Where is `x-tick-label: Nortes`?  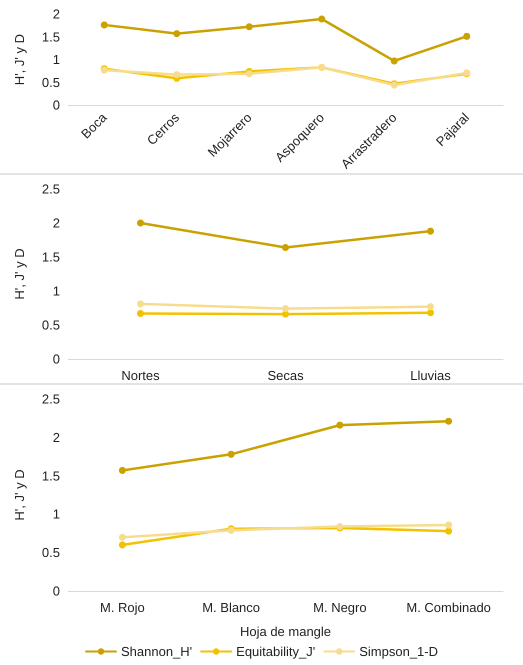
x-tick-label: Nortes is located at coordinates (140, 375).